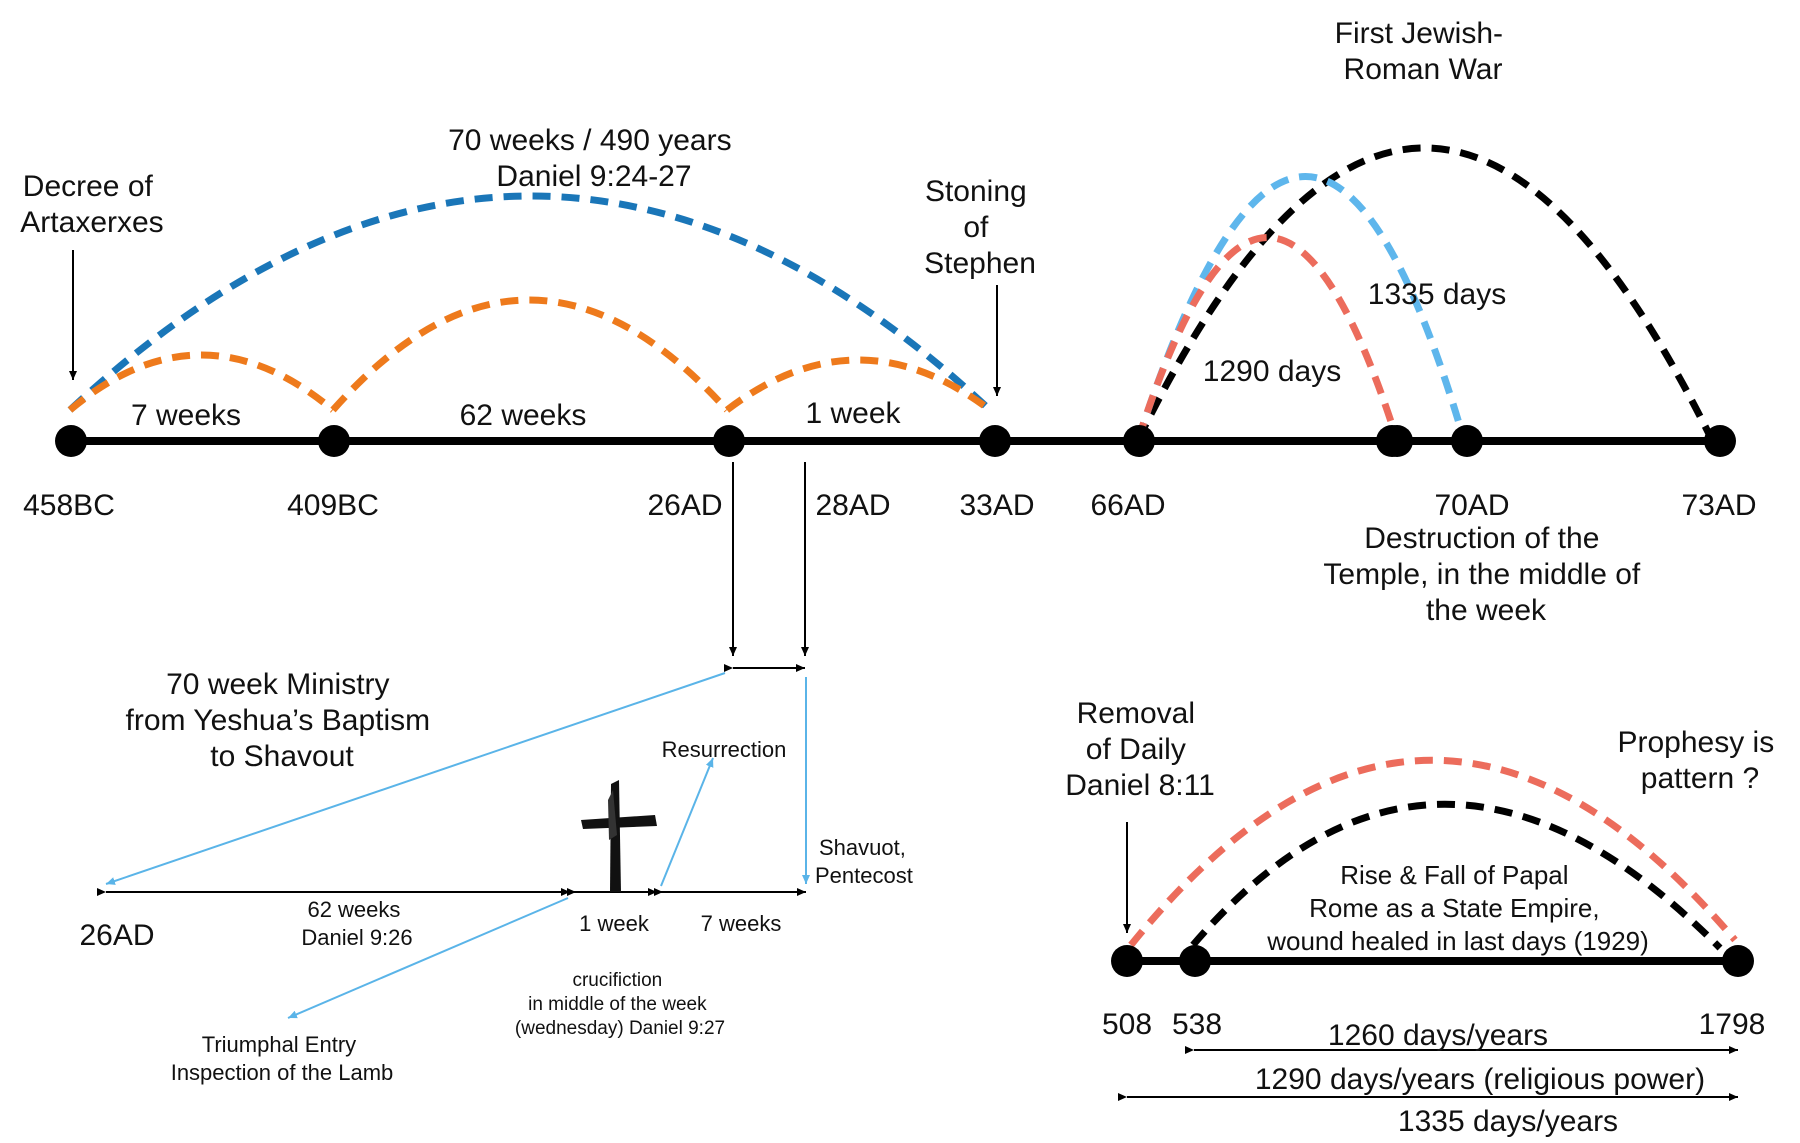  Describe the element at coordinates (71, 441) in the screenshot. I see `timeline-dot-458bc` at that location.